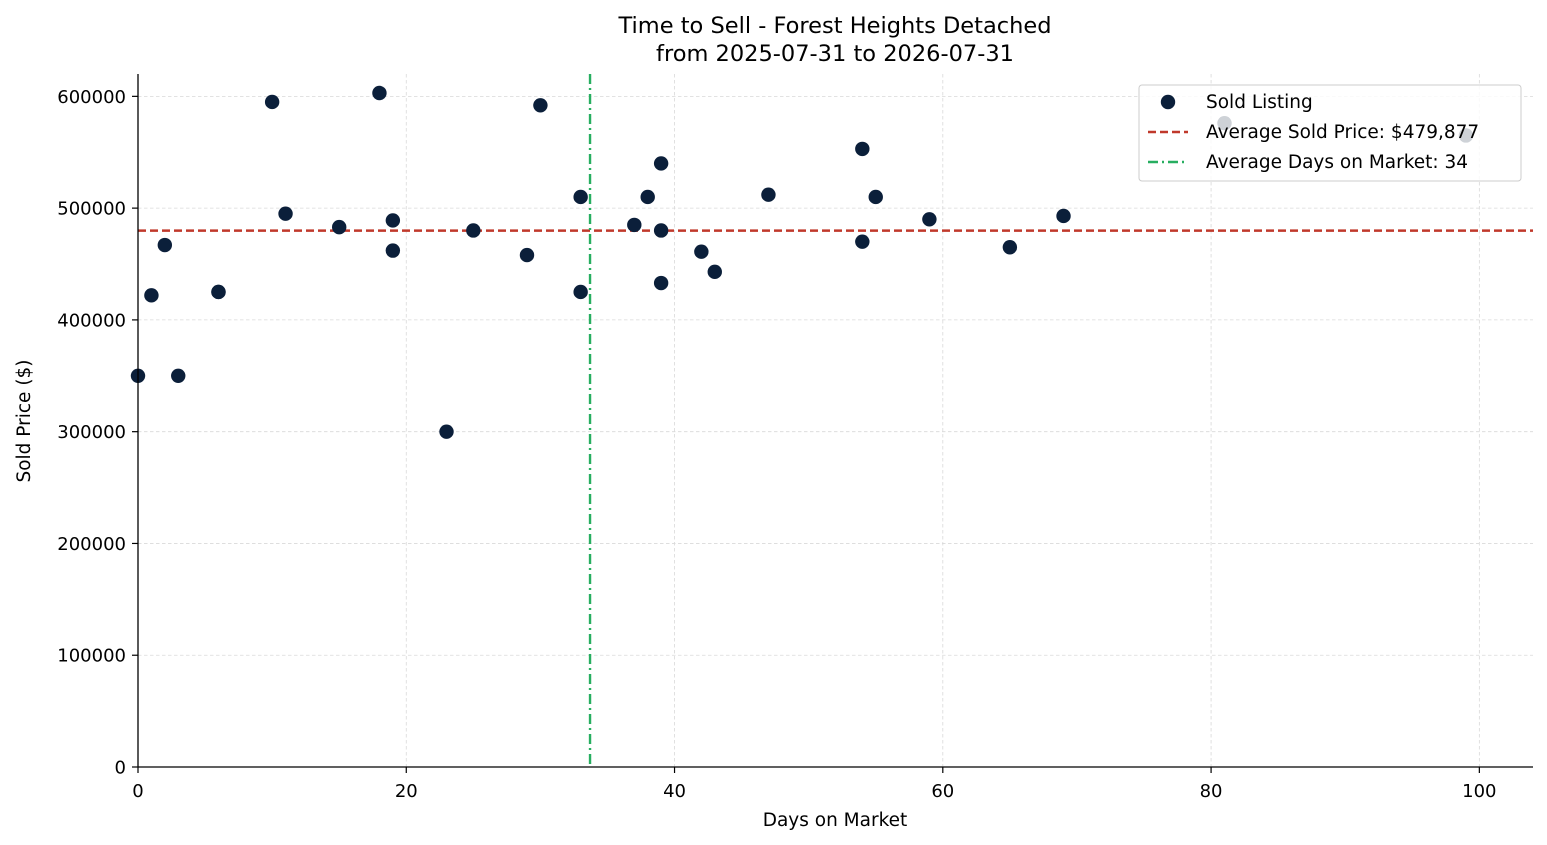 The height and width of the screenshot is (845, 1547). What do you see at coordinates (137, 791) in the screenshot?
I see `x-tick-label: 0` at bounding box center [137, 791].